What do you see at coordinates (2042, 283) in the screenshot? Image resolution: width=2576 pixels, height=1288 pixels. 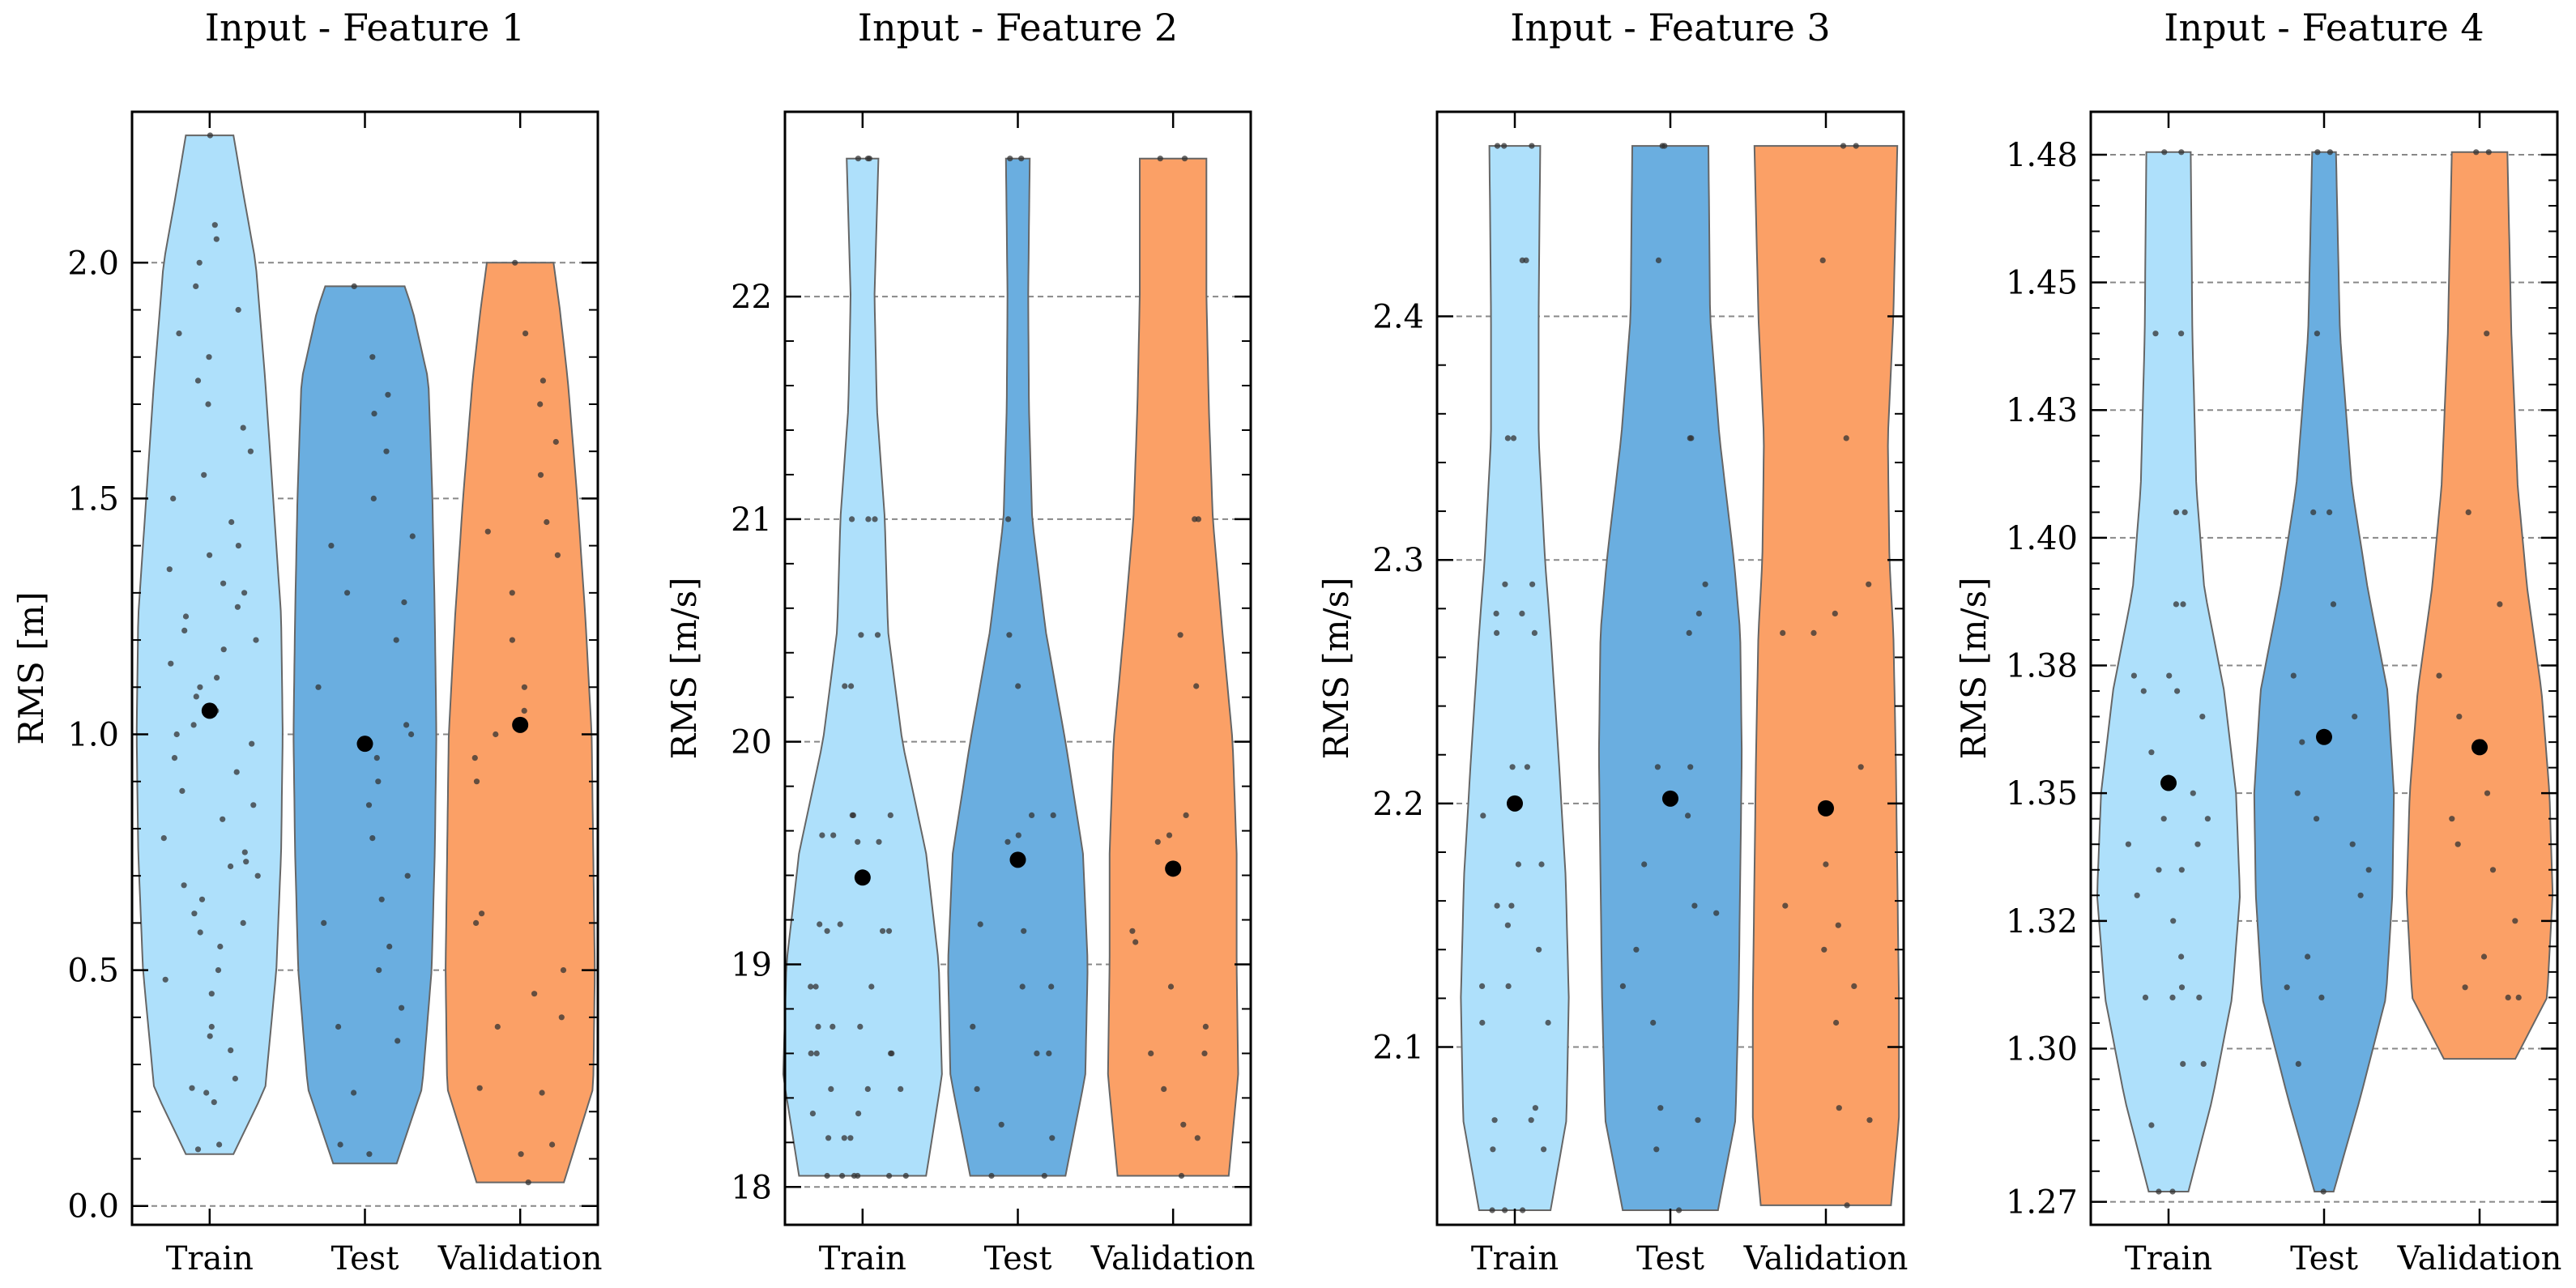 I see `y-tick-label: 1.45` at bounding box center [2042, 283].